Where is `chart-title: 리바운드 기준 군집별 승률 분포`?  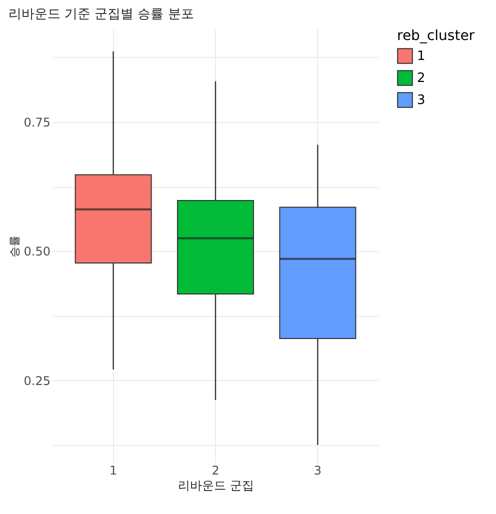
chart-title: 리바운드 기준 군집별 승률 분포 is located at coordinates (101, 14).